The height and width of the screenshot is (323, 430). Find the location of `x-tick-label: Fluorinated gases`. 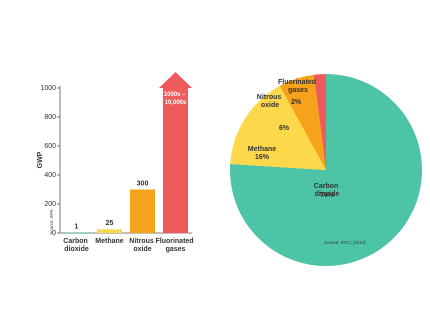

x-tick-label: Fluorinated gases is located at coordinates (175, 245).